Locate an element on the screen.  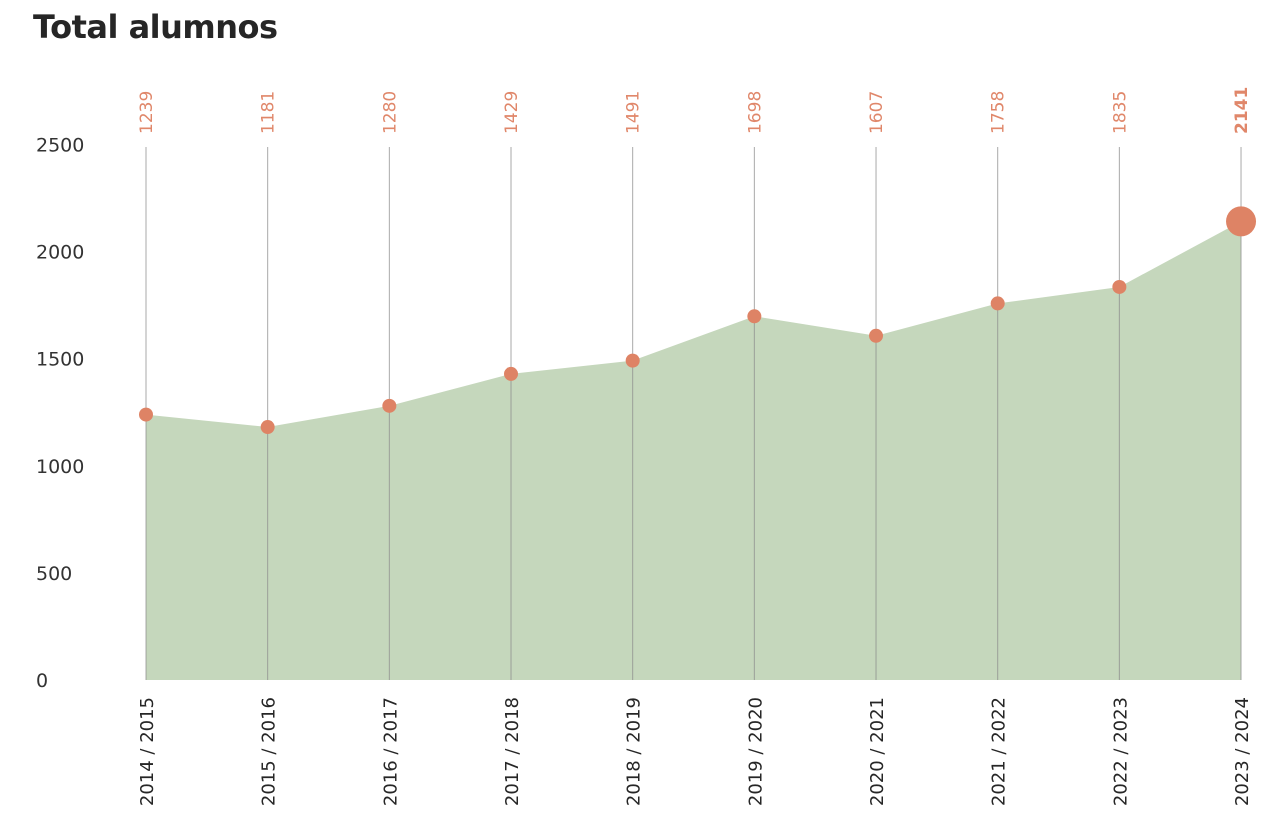
x-tick-label: 2018 / 2019 is located at coordinates (634, 751).